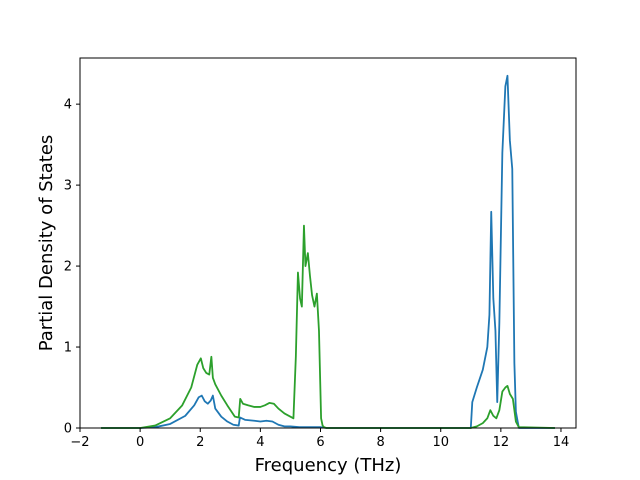 The height and width of the screenshot is (480, 640). I want to click on x-tick-label: −2, so click(79, 442).